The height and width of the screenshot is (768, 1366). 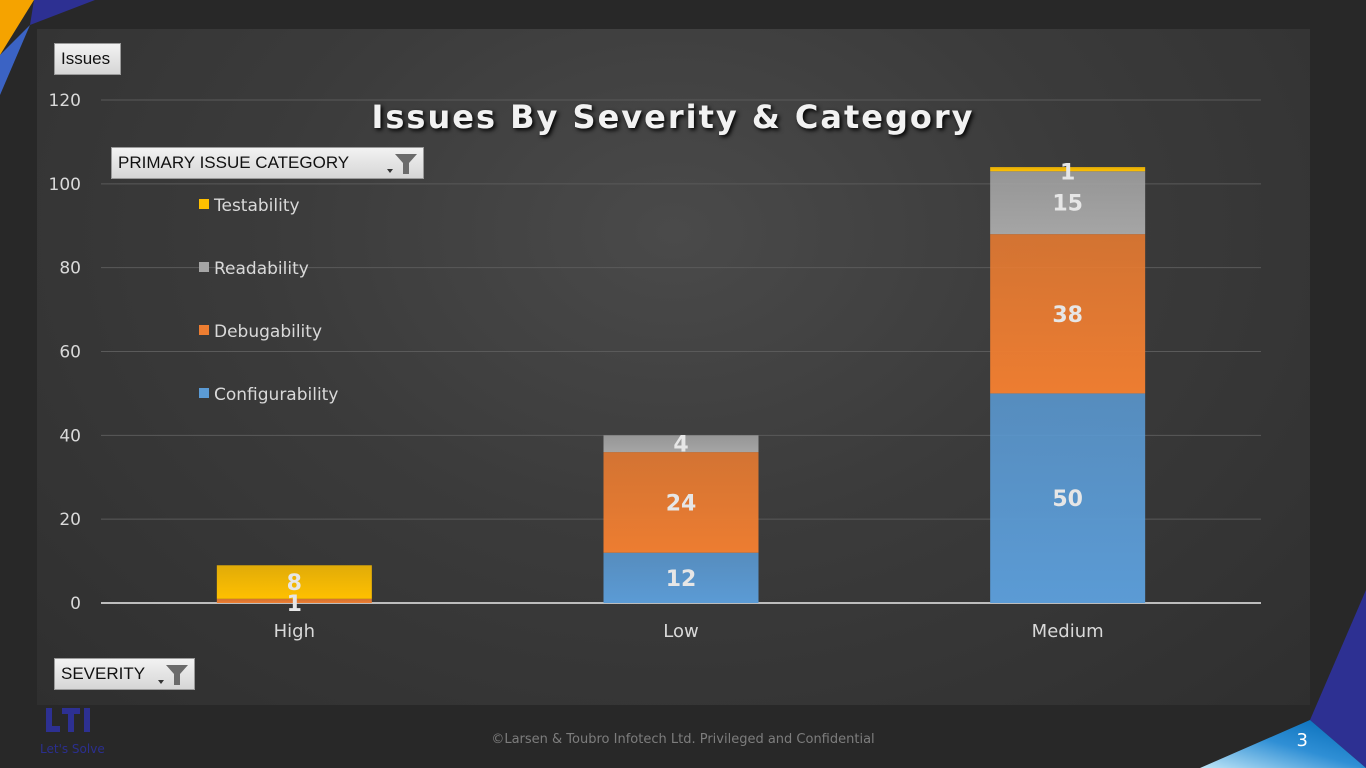 I want to click on legend-label: Testability, so click(x=256, y=206).